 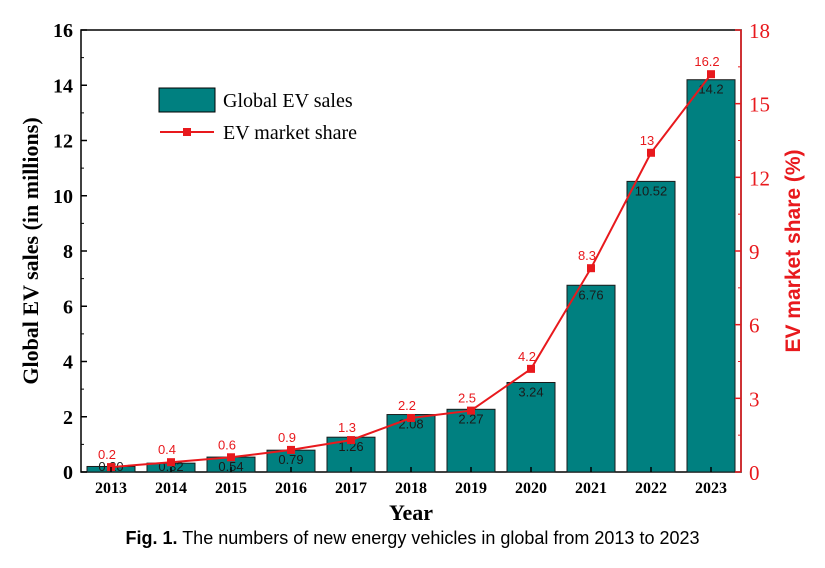 I want to click on x-tick-label: 2020, so click(x=531, y=488).